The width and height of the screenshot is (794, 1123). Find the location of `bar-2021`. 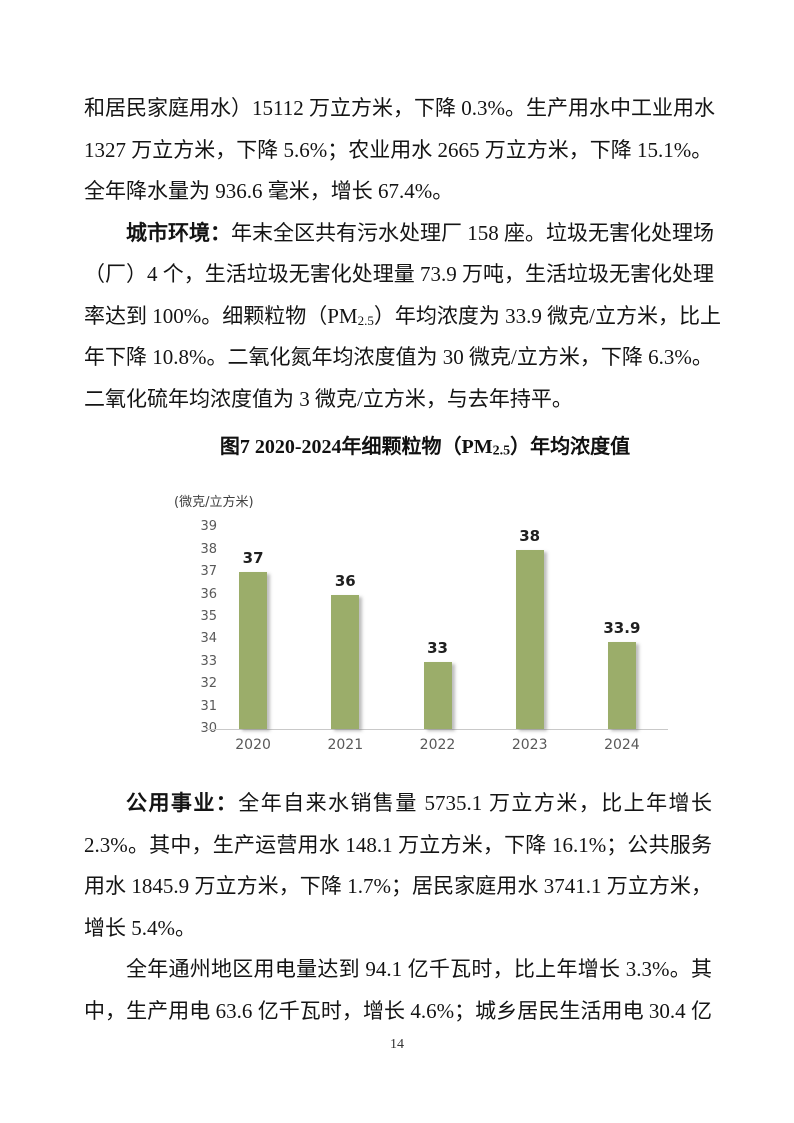

bar-2021 is located at coordinates (345, 661).